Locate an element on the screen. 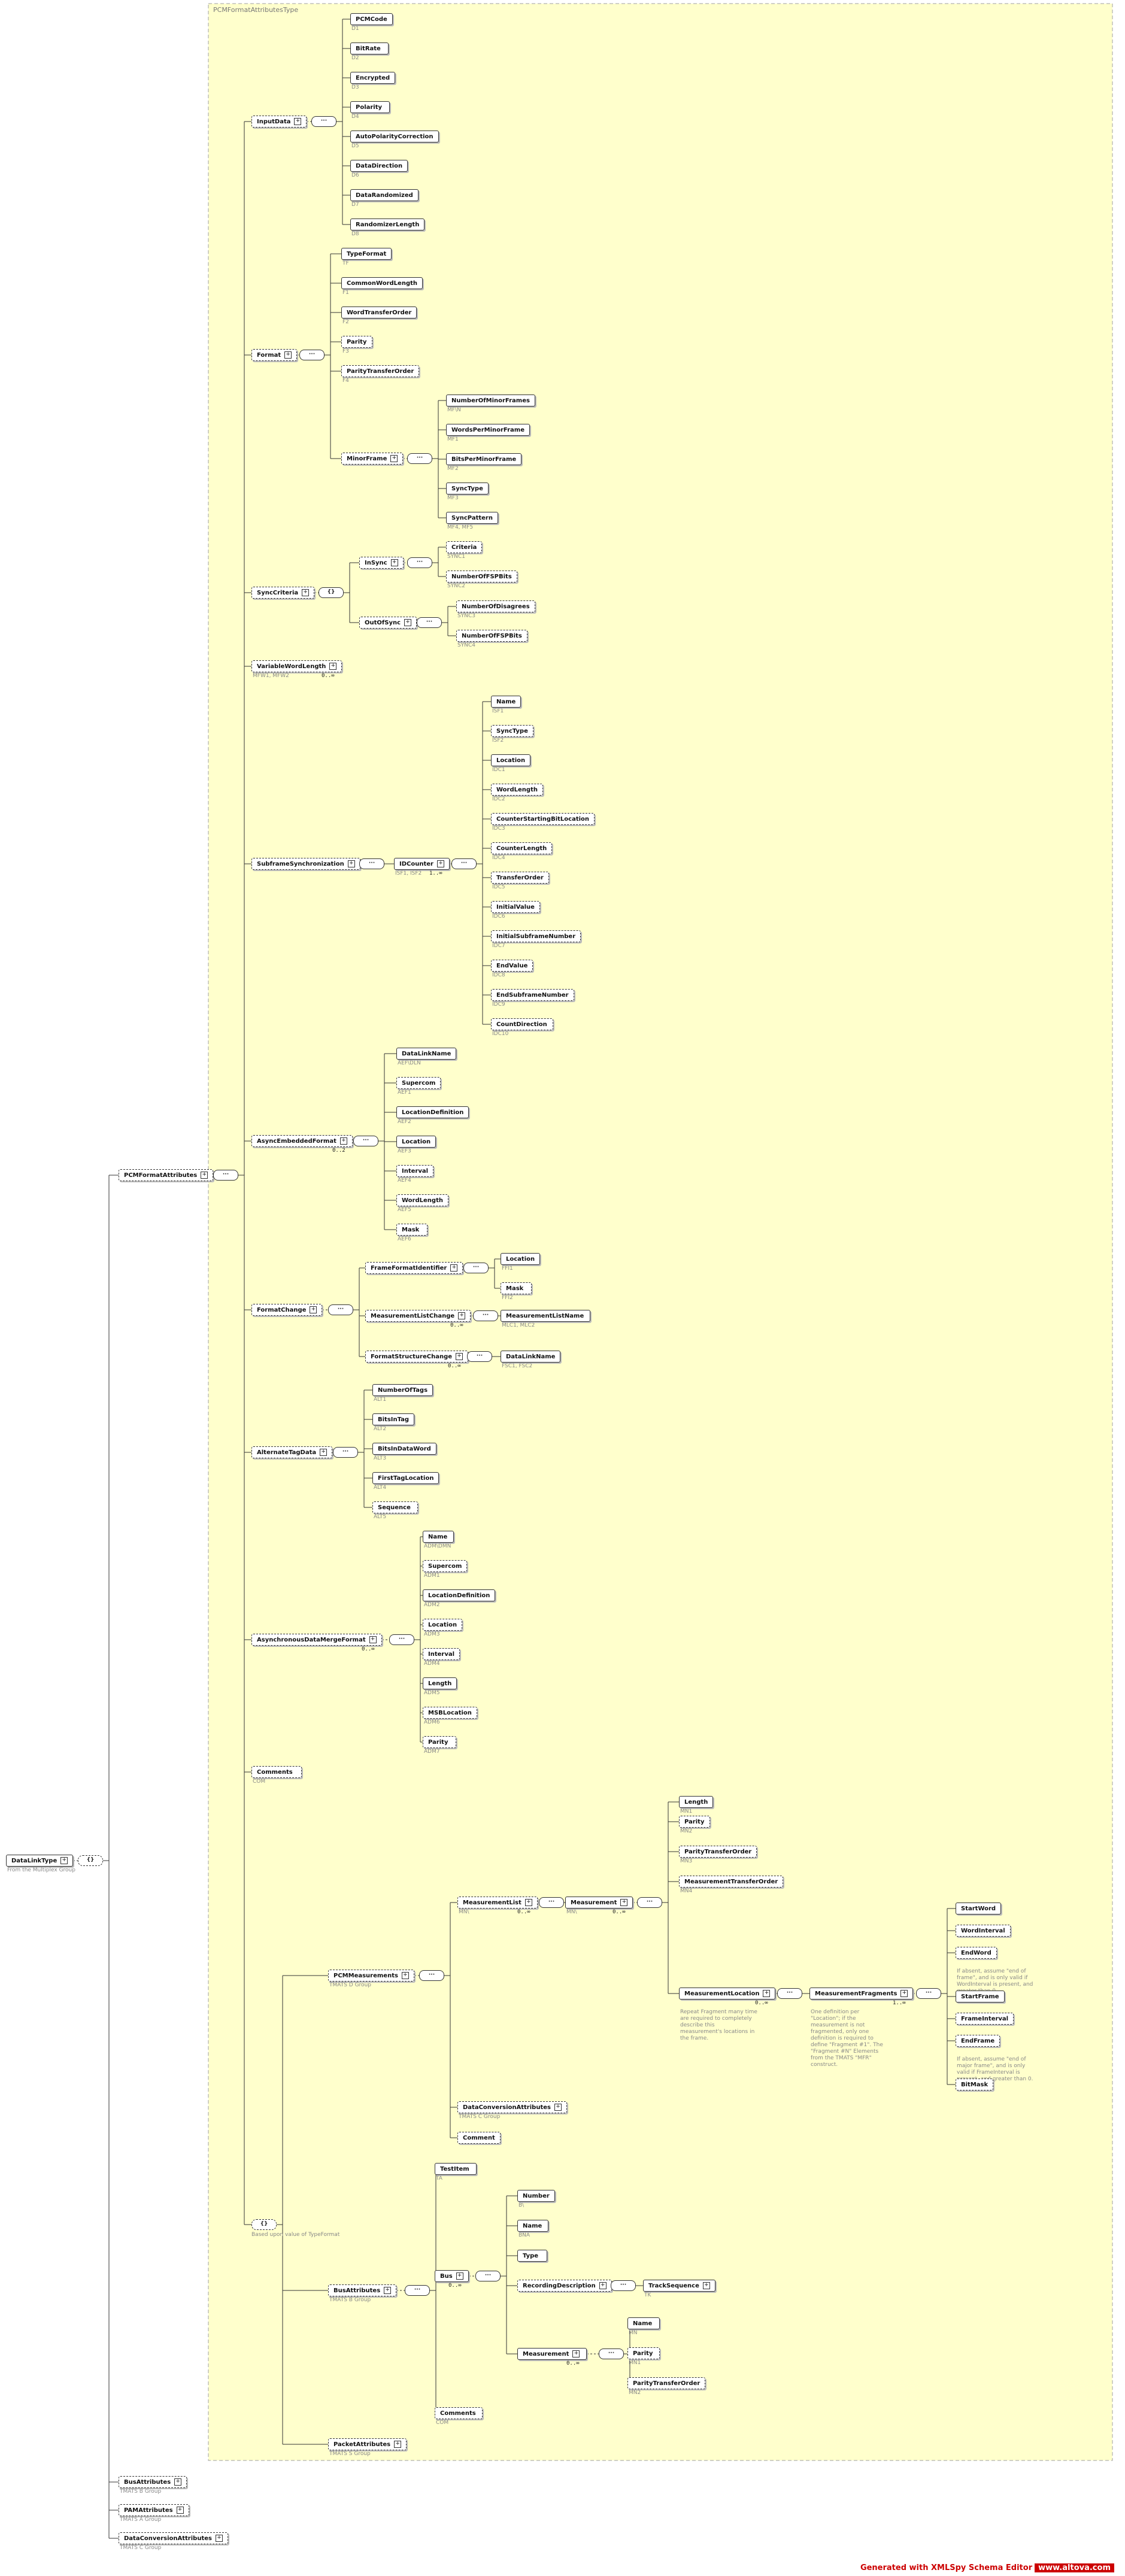  element-transfer-order-sf-to: TransferOrder is located at coordinates (520, 878).